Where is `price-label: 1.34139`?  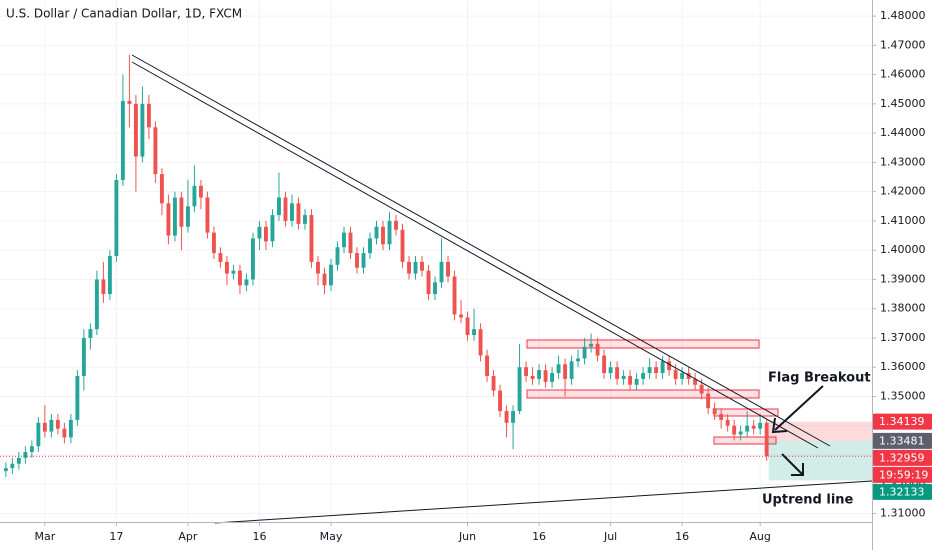 price-label: 1.34139 is located at coordinates (902, 421).